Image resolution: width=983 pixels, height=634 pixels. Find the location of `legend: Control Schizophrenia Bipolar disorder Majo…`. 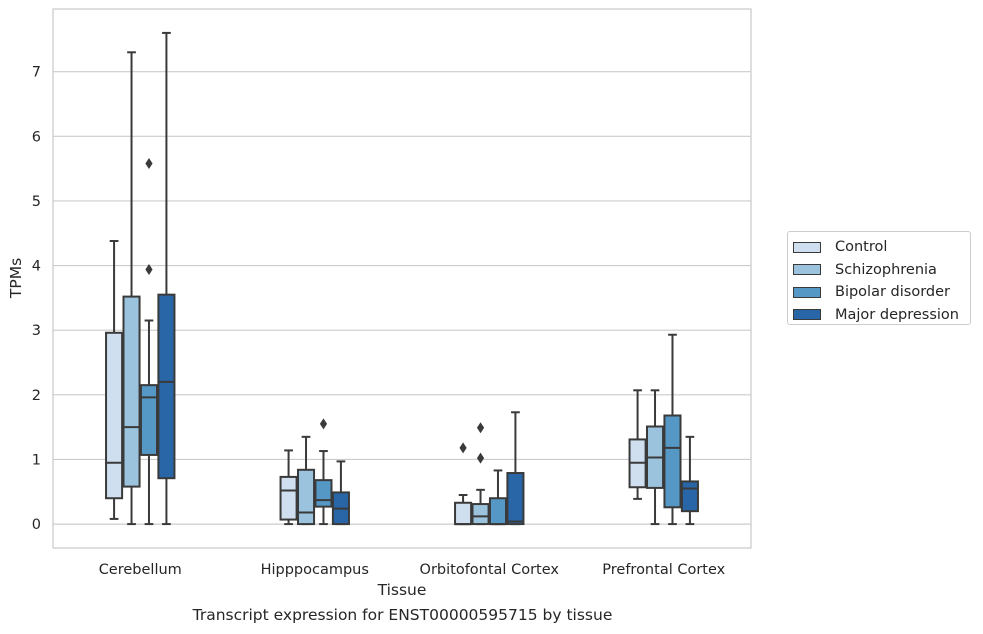

legend: Control Schizophrenia Bipolar disorder Majo… is located at coordinates (879, 278).